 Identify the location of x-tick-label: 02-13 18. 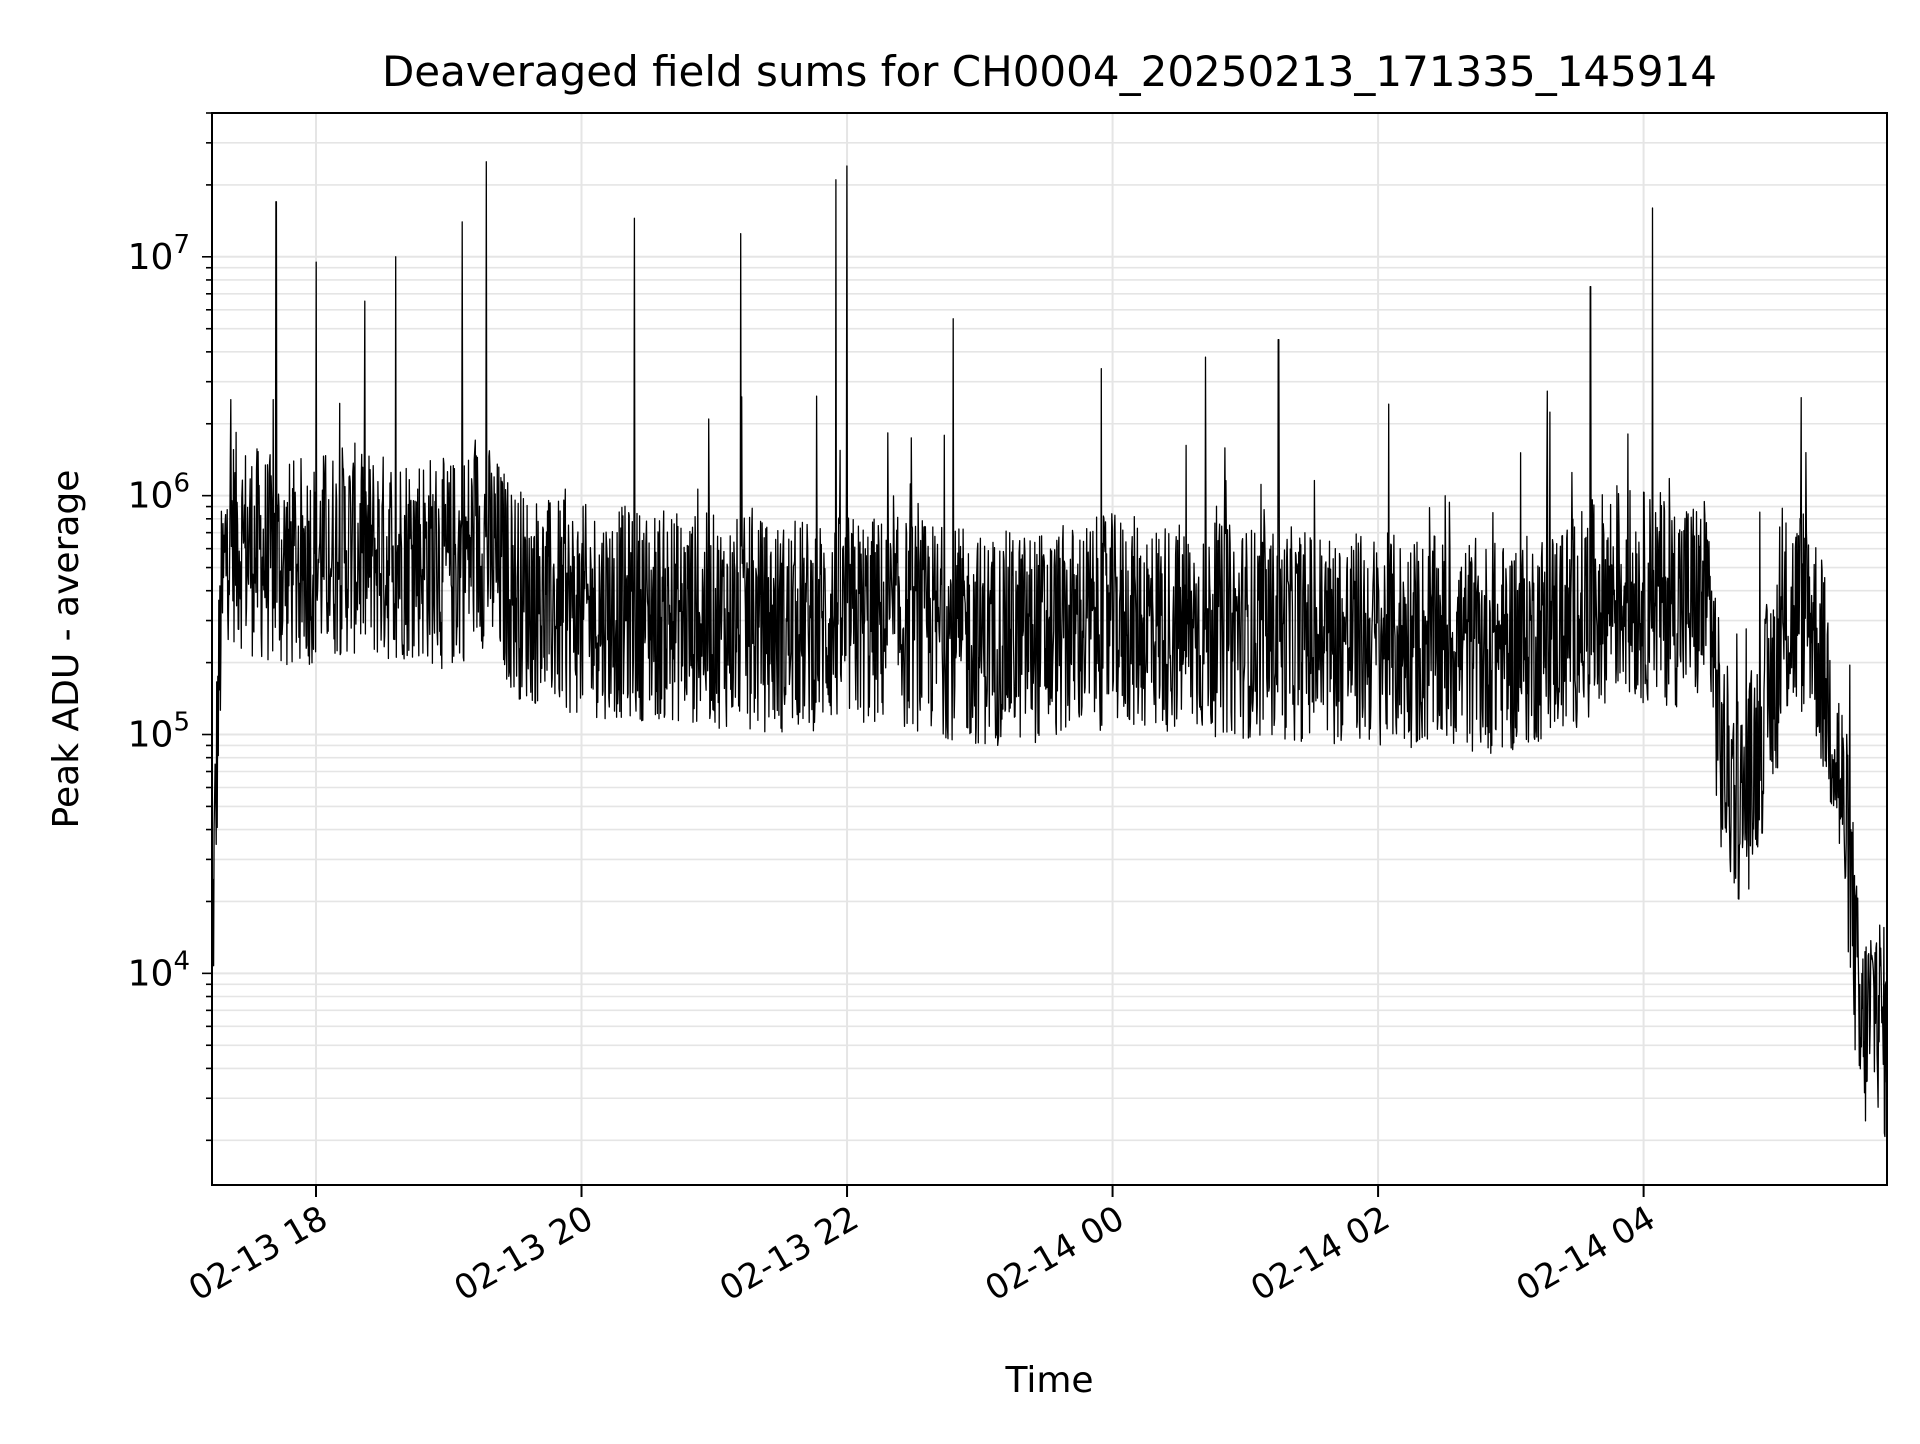
(258, 1253).